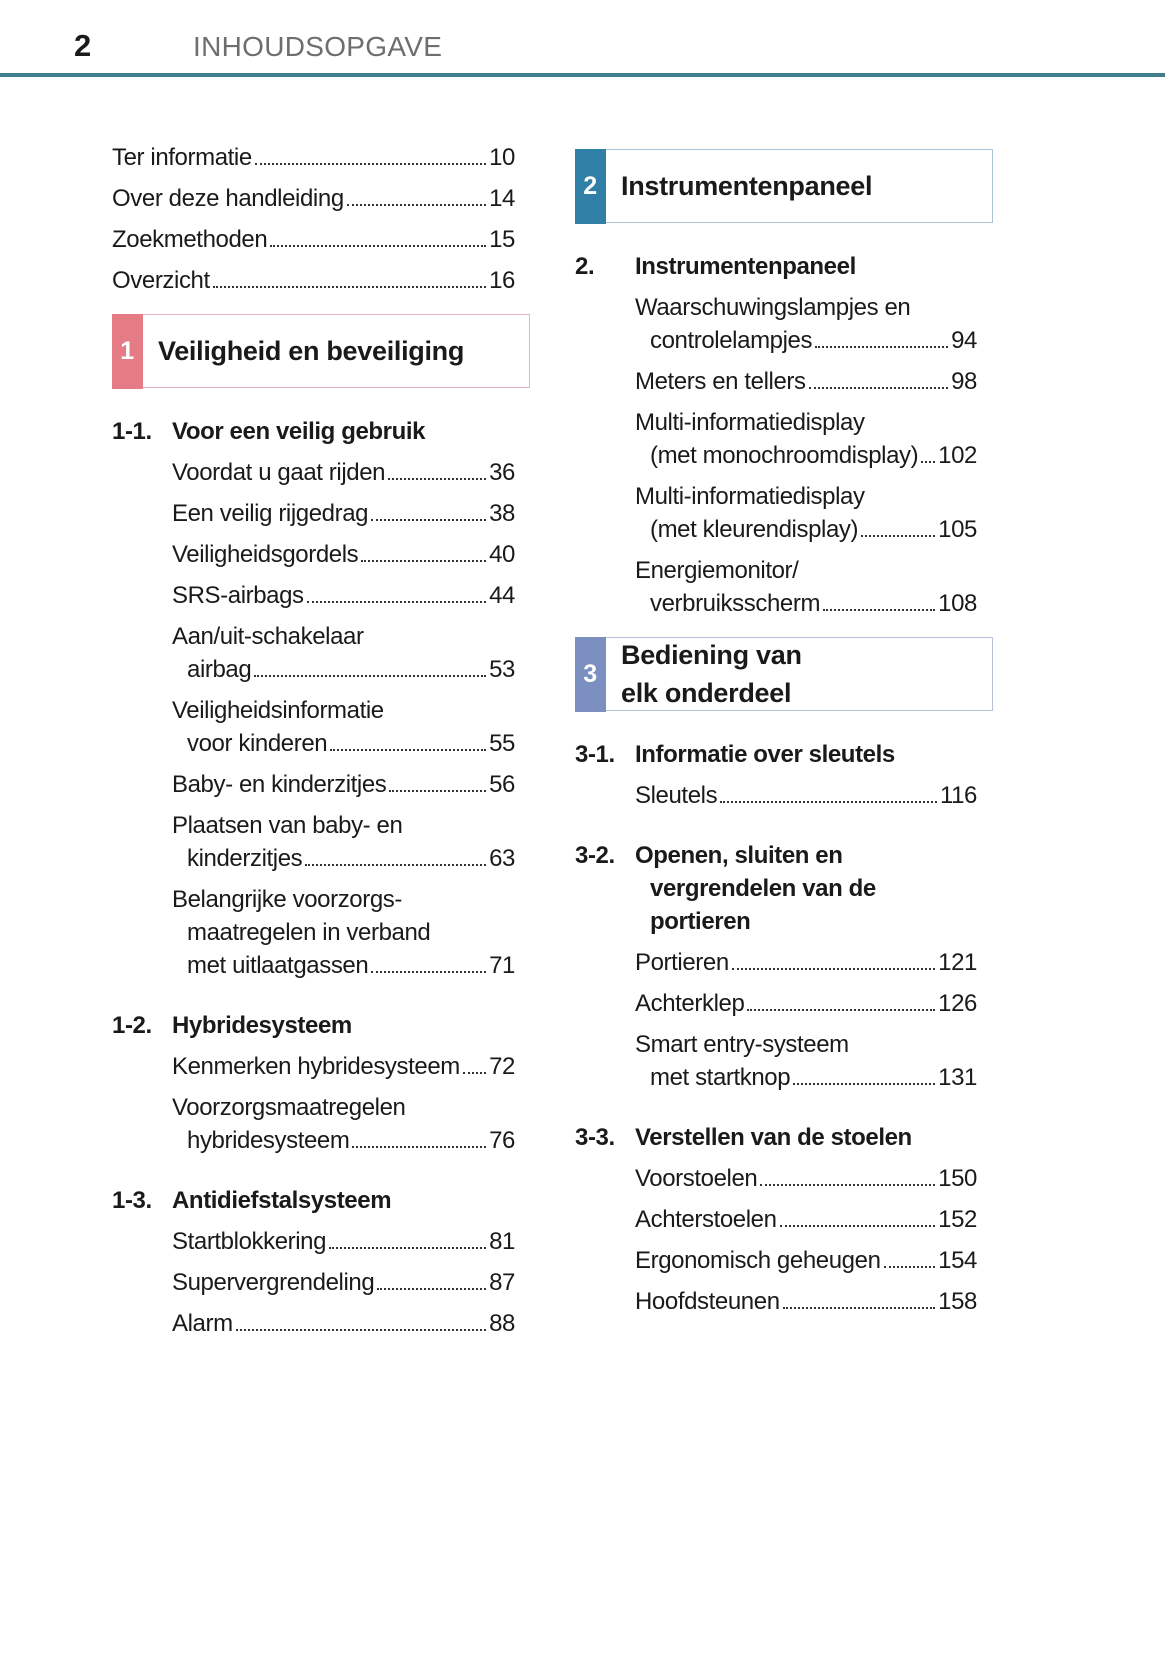 The width and height of the screenshot is (1165, 1653). I want to click on toc-entry: SRS-airbags 44, so click(343, 595).